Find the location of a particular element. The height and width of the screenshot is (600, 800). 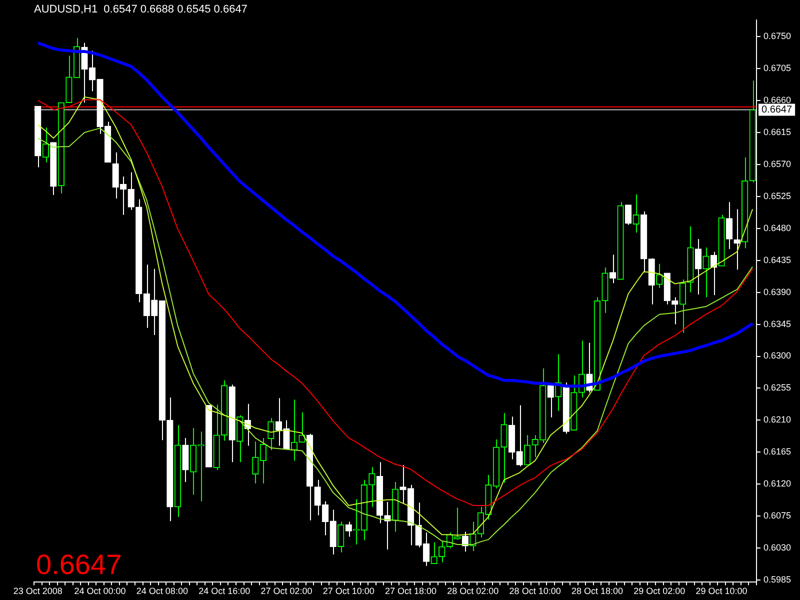

x-tick-label: 29 Oct 02:00 is located at coordinates (660, 591).